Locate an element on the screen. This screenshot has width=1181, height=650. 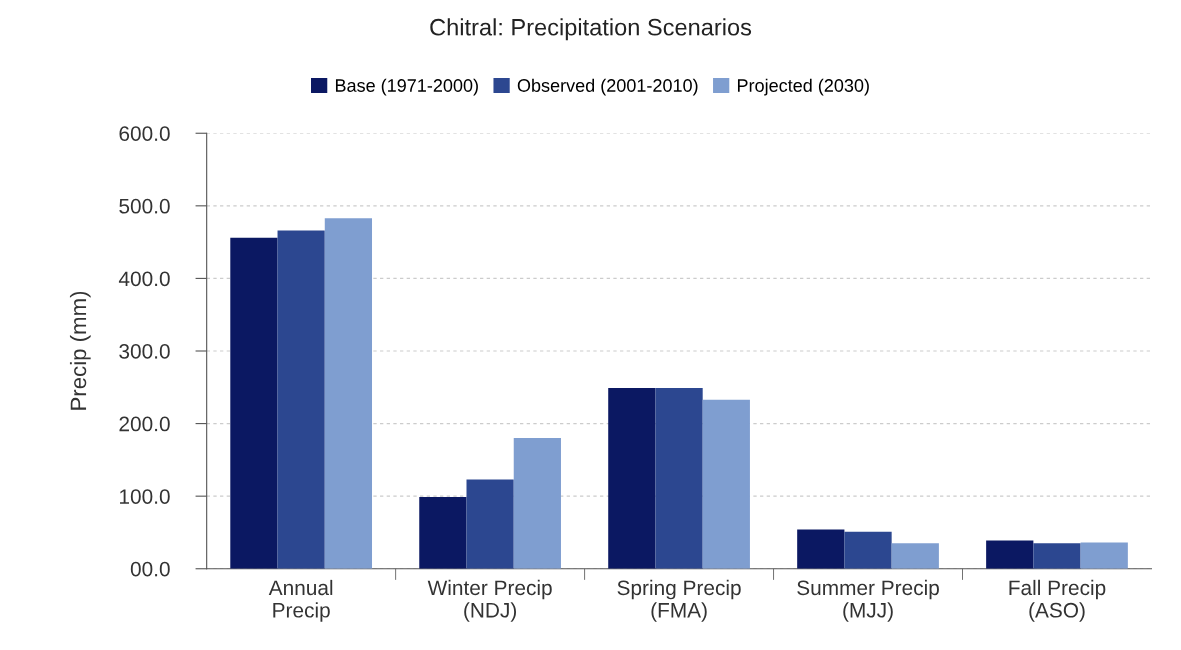
x-tick-label: Spring Precip (FMA) is located at coordinates (679, 600).